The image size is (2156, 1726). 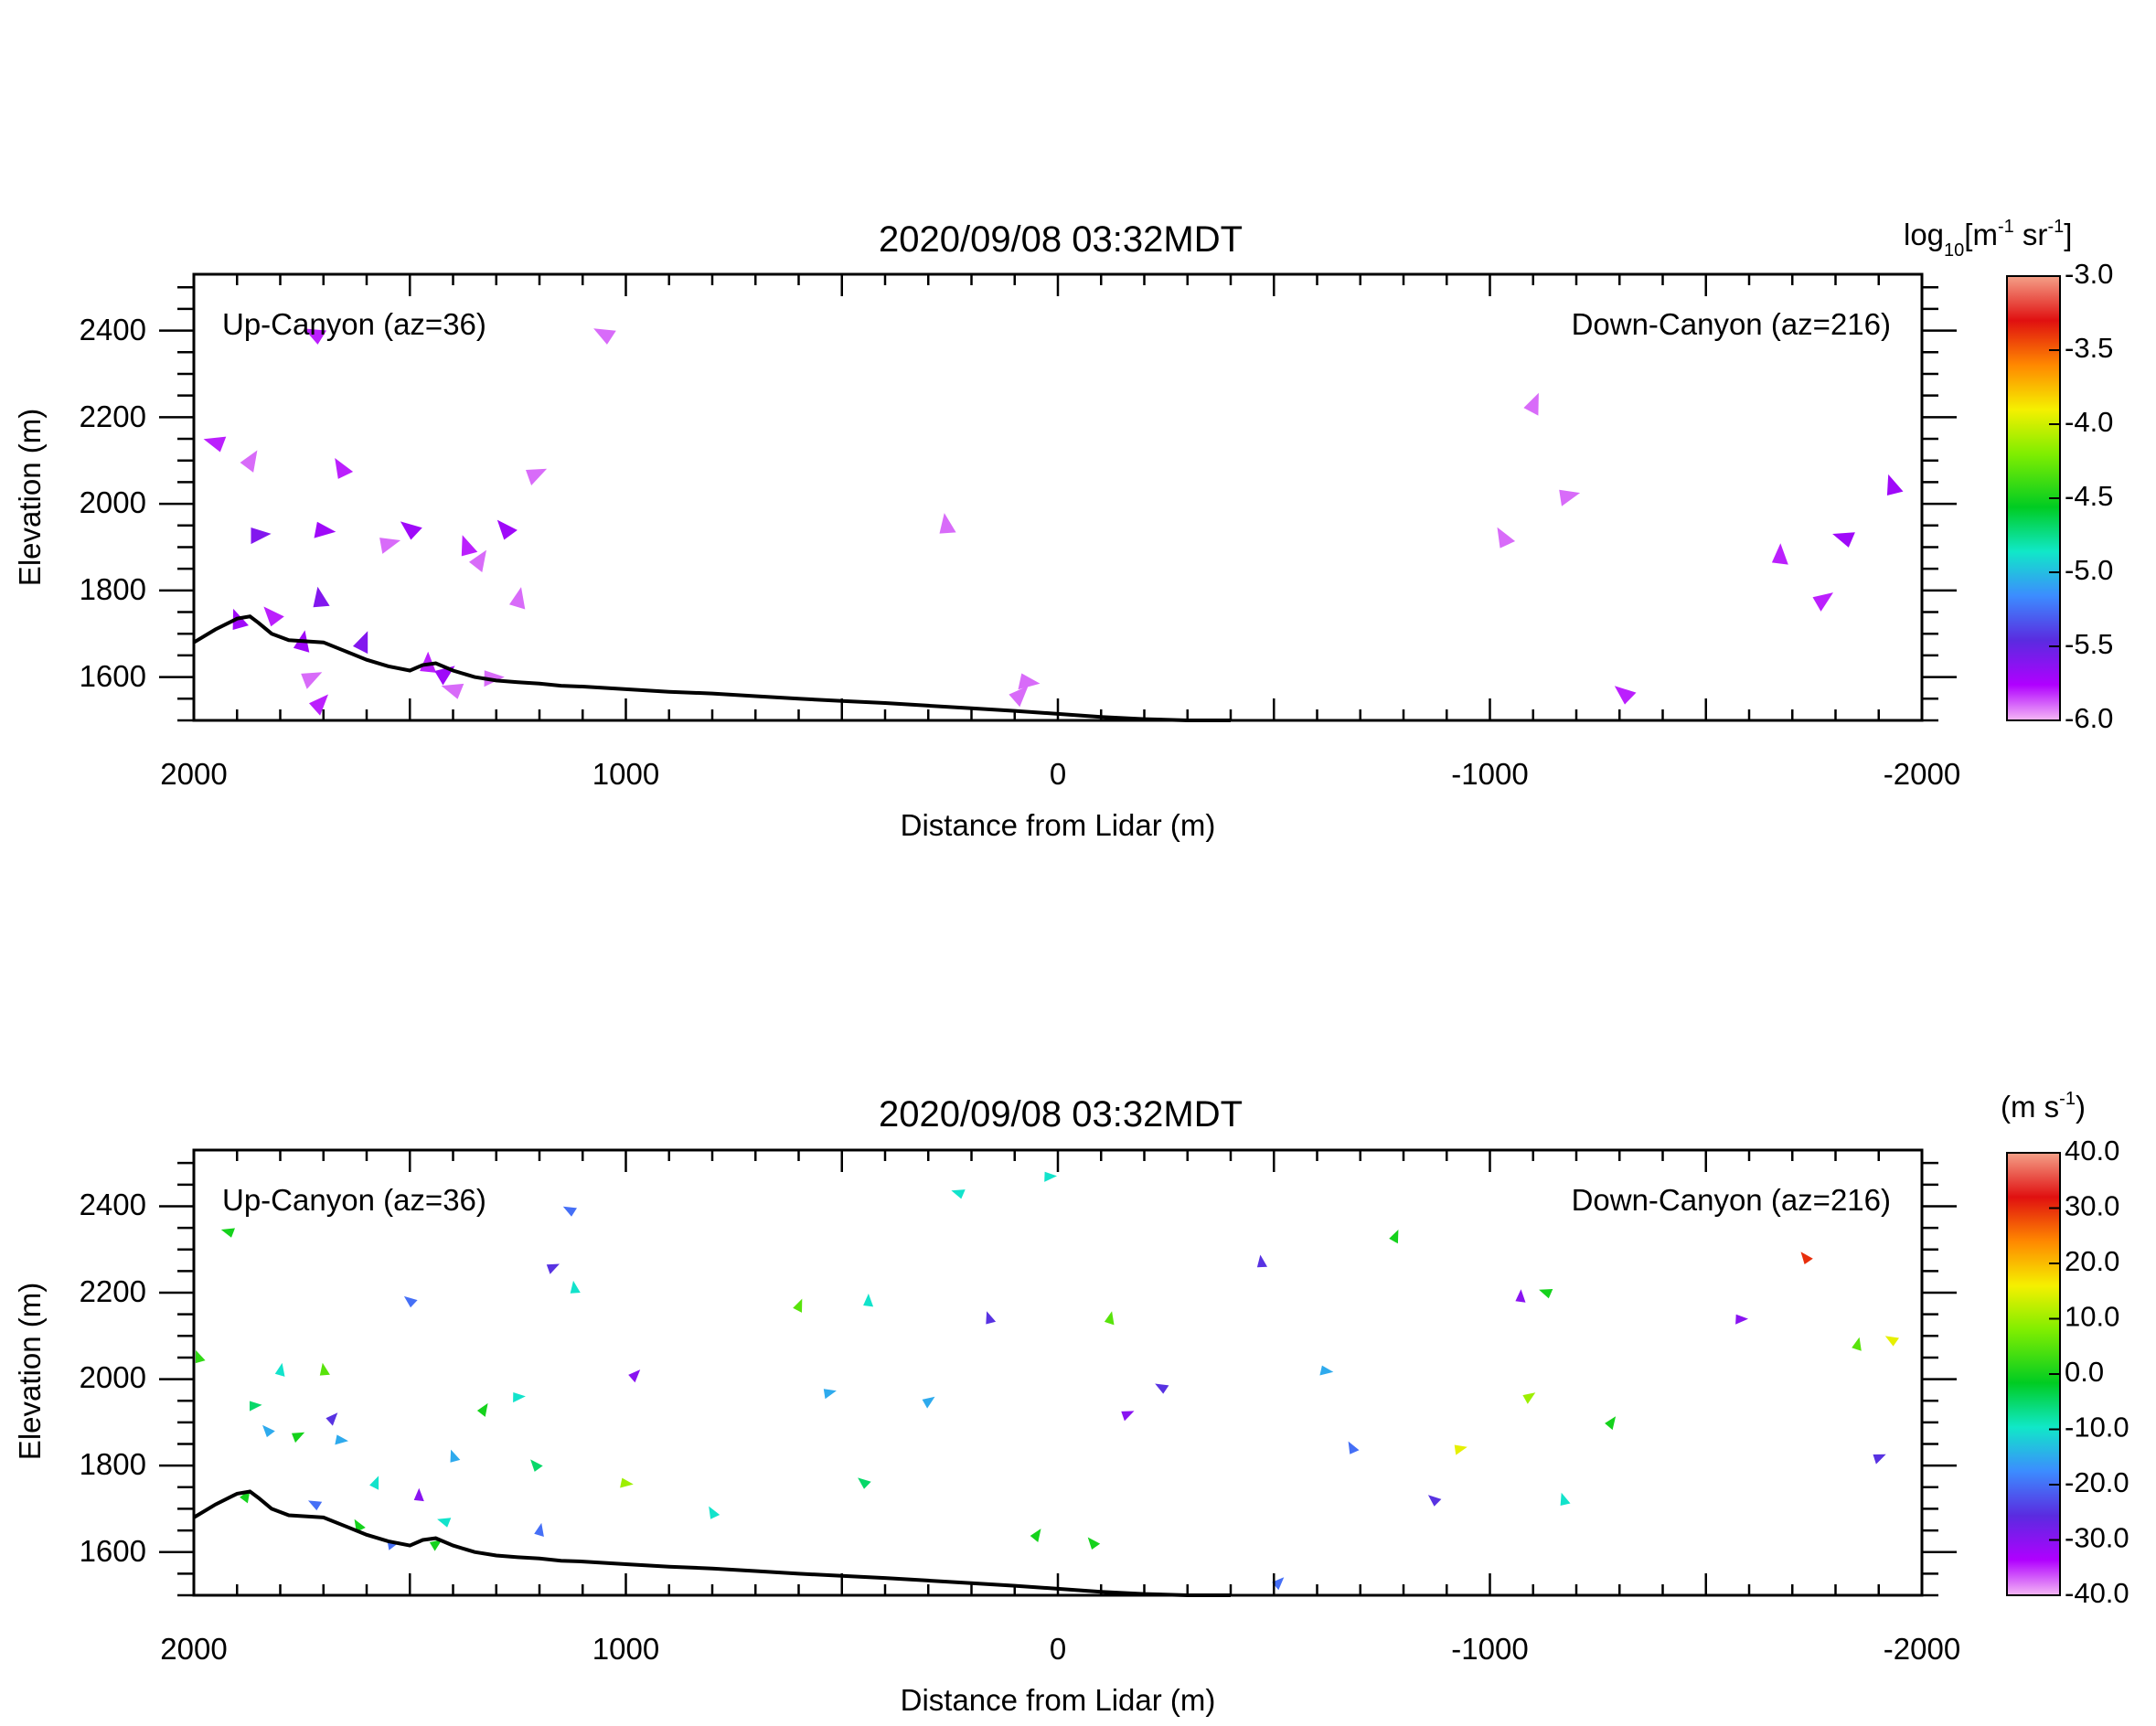 I want to click on y-tick-label: 1600, so click(x=113, y=1551).